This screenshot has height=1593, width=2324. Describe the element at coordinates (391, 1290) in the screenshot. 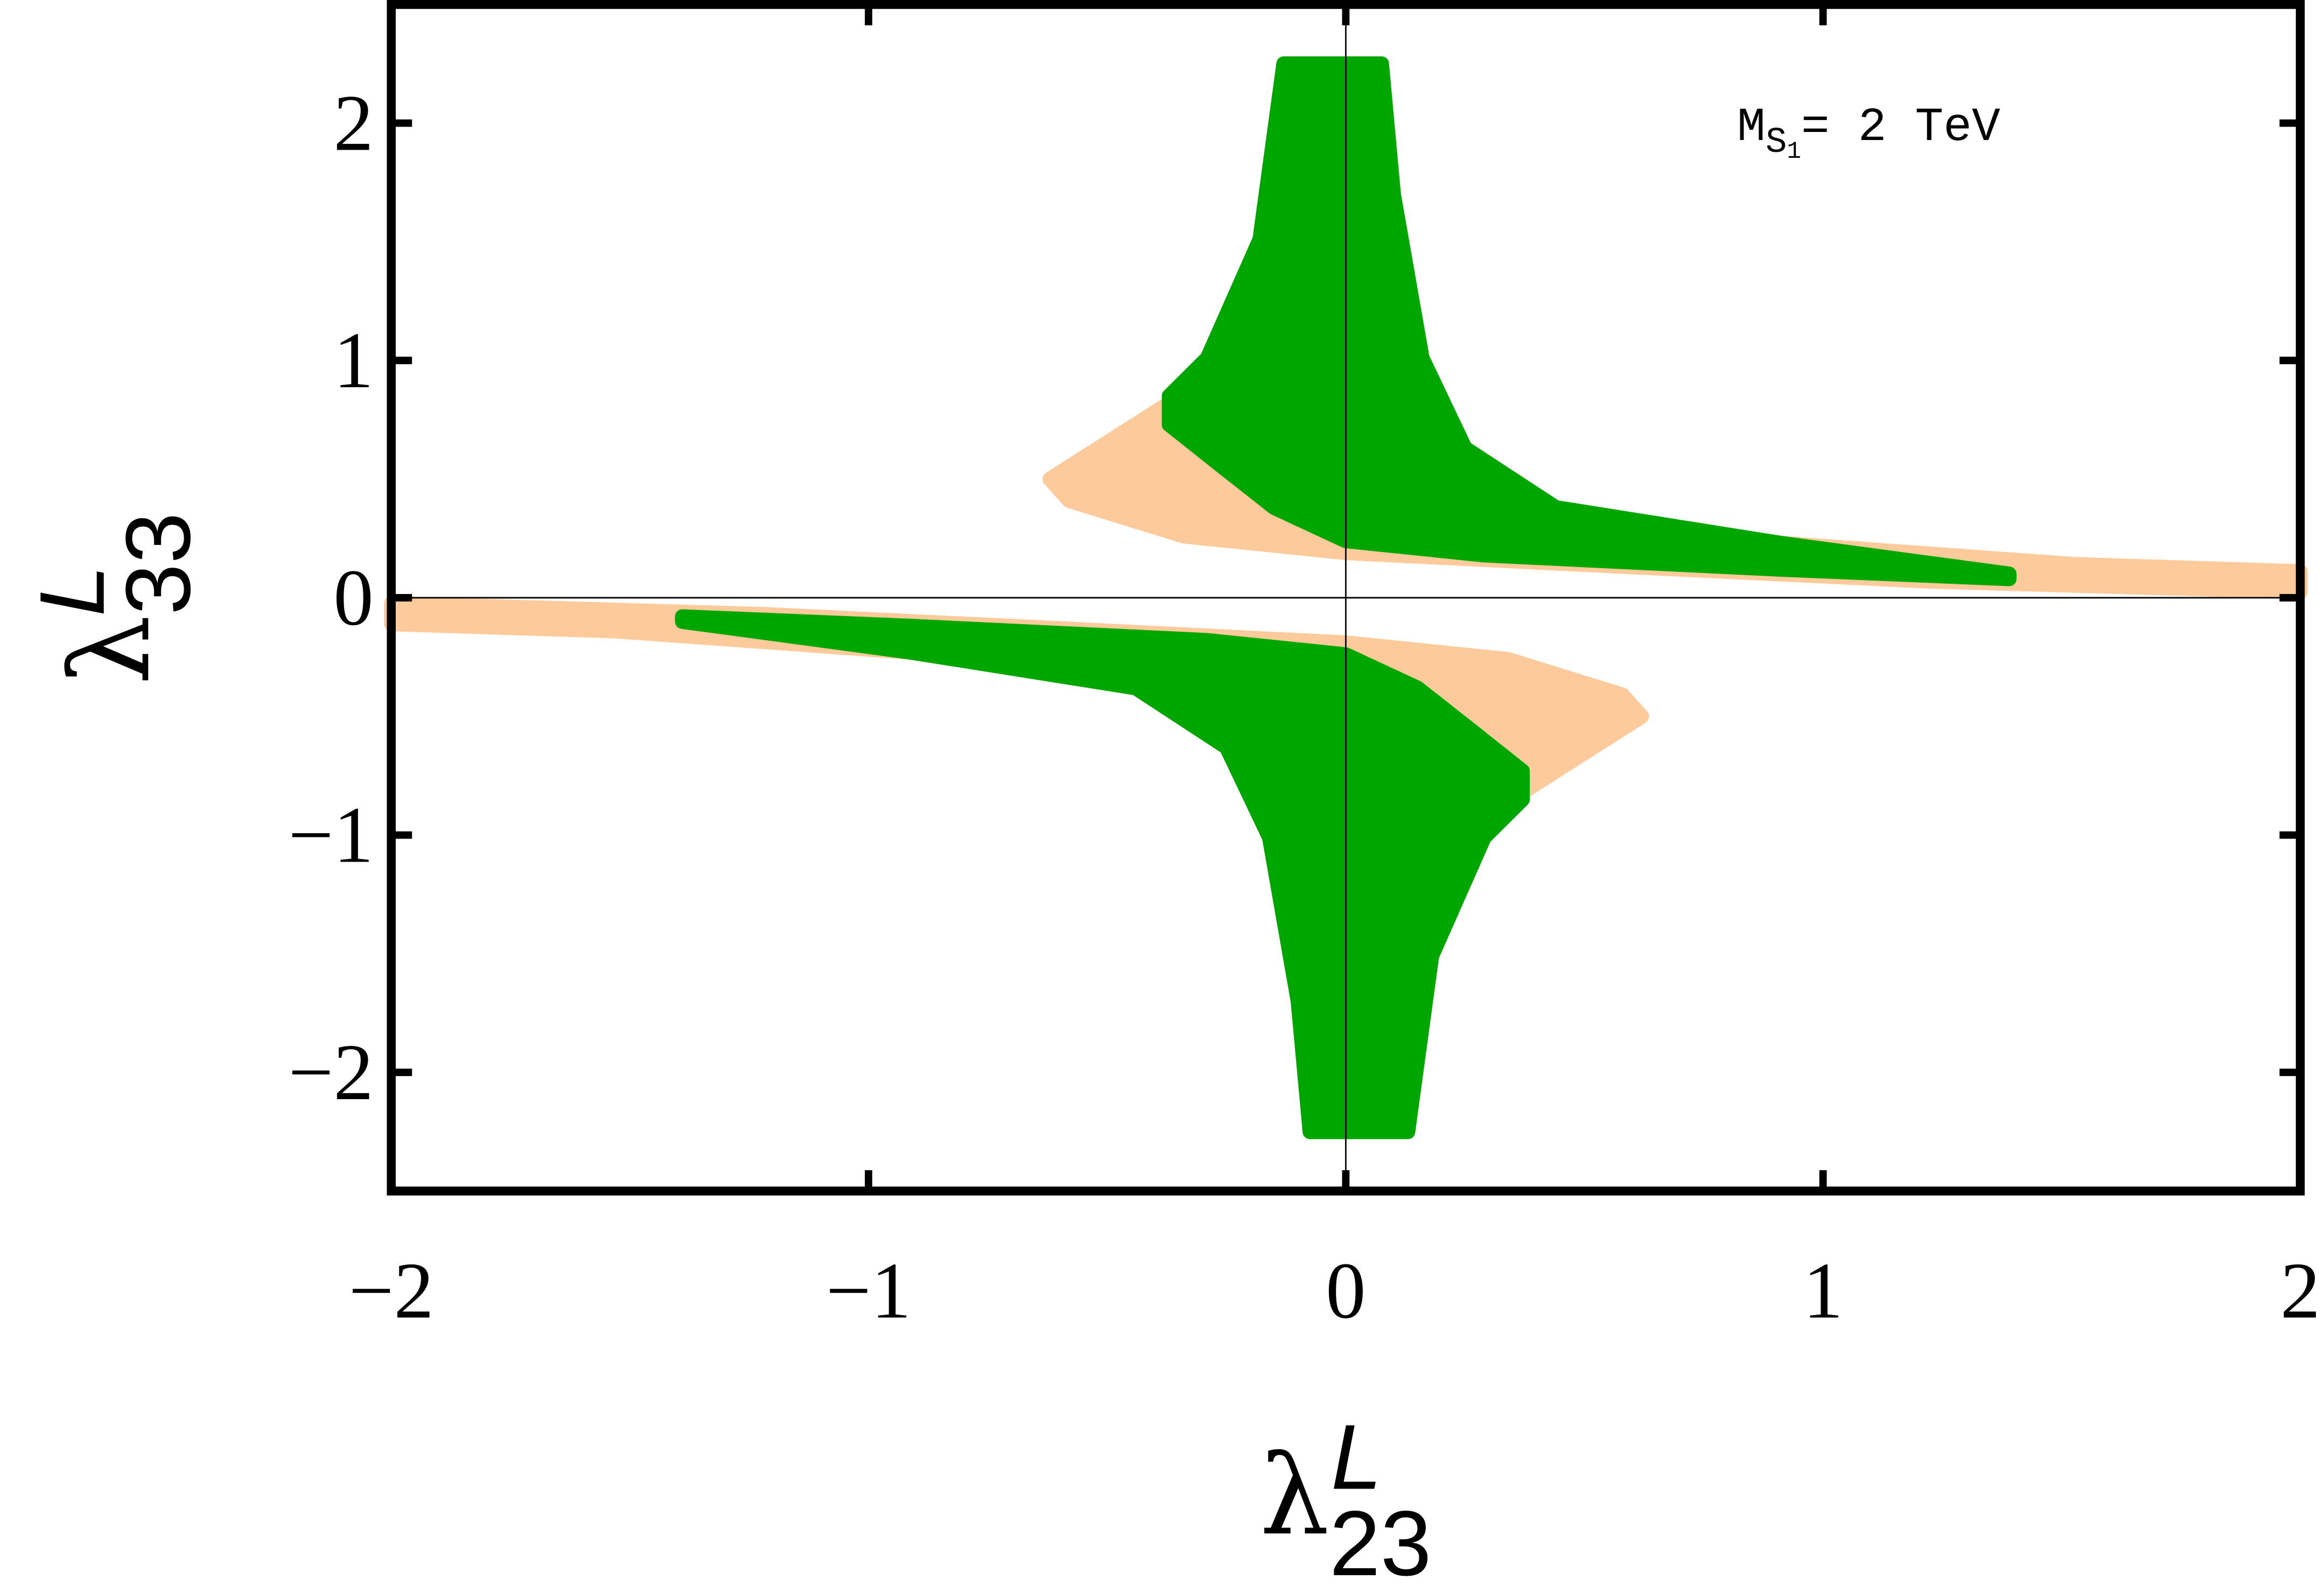

I see `x-tick-label: −2` at that location.